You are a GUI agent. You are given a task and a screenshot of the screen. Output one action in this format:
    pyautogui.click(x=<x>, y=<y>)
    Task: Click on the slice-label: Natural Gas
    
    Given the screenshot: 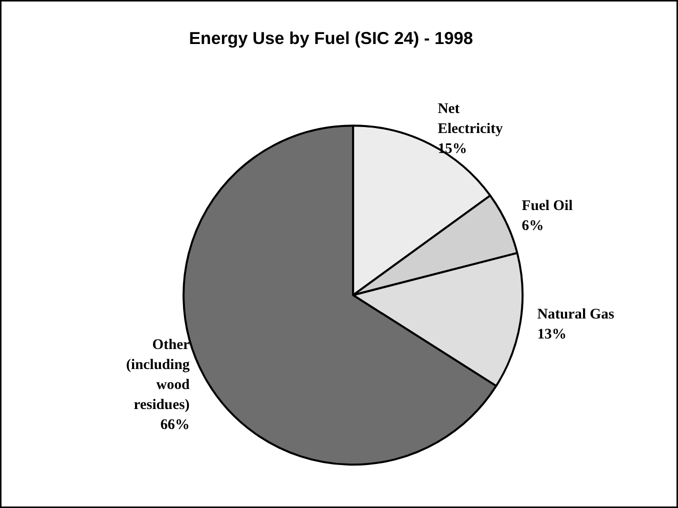 What is the action you would take?
    pyautogui.click(x=575, y=314)
    